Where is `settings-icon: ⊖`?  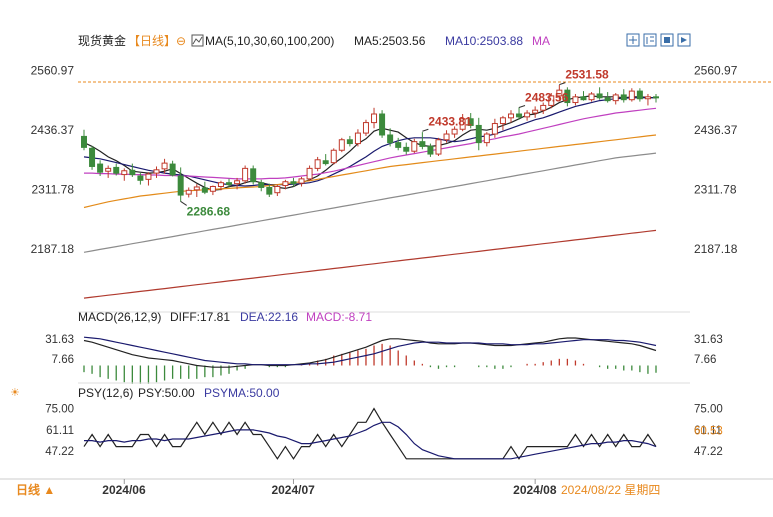 settings-icon: ⊖ is located at coordinates (181, 41).